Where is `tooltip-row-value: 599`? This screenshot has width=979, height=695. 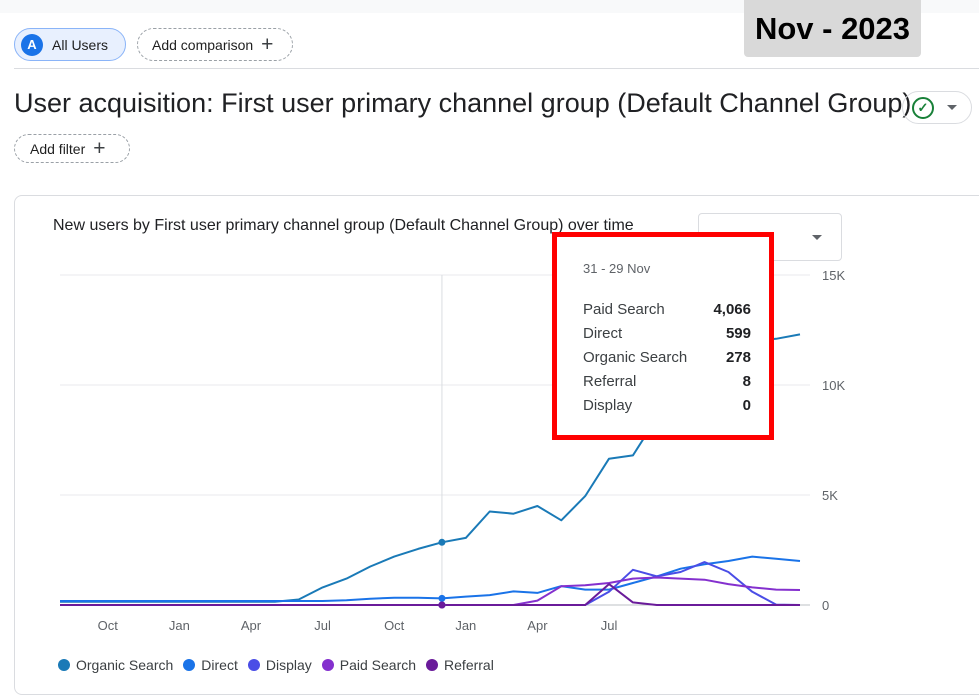
tooltip-row-value: 599 is located at coordinates (738, 333).